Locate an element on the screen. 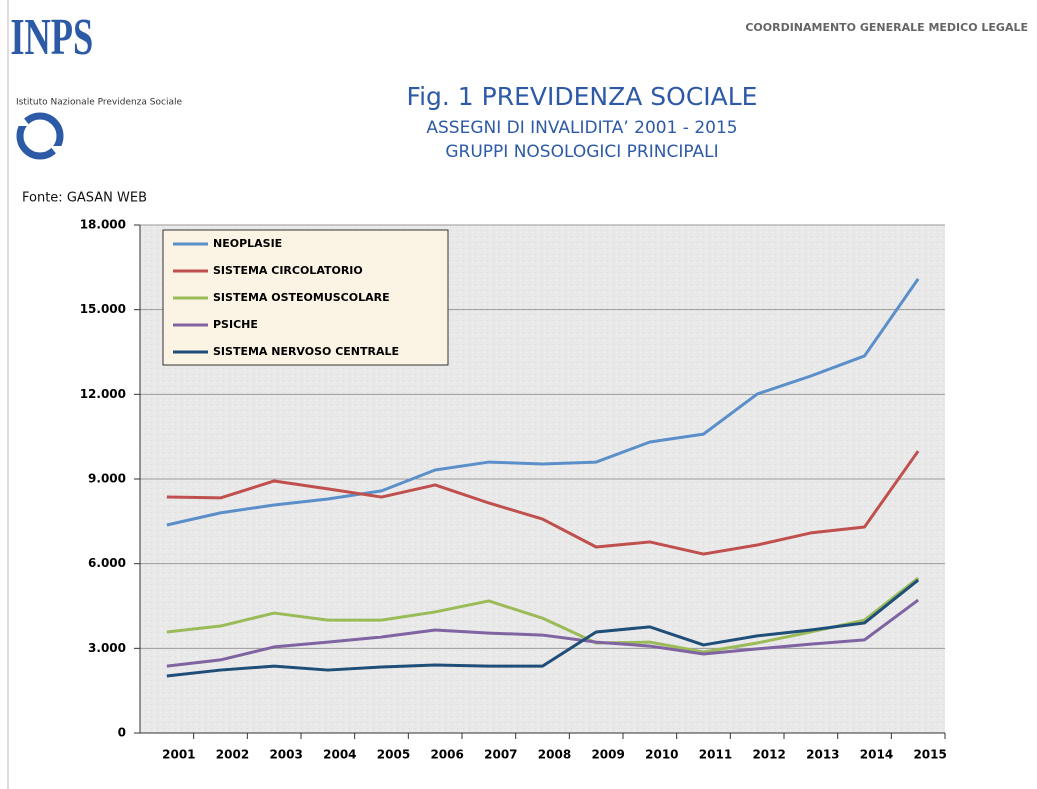 This screenshot has width=1037, height=789. legend-label: PSICHE is located at coordinates (235, 324).